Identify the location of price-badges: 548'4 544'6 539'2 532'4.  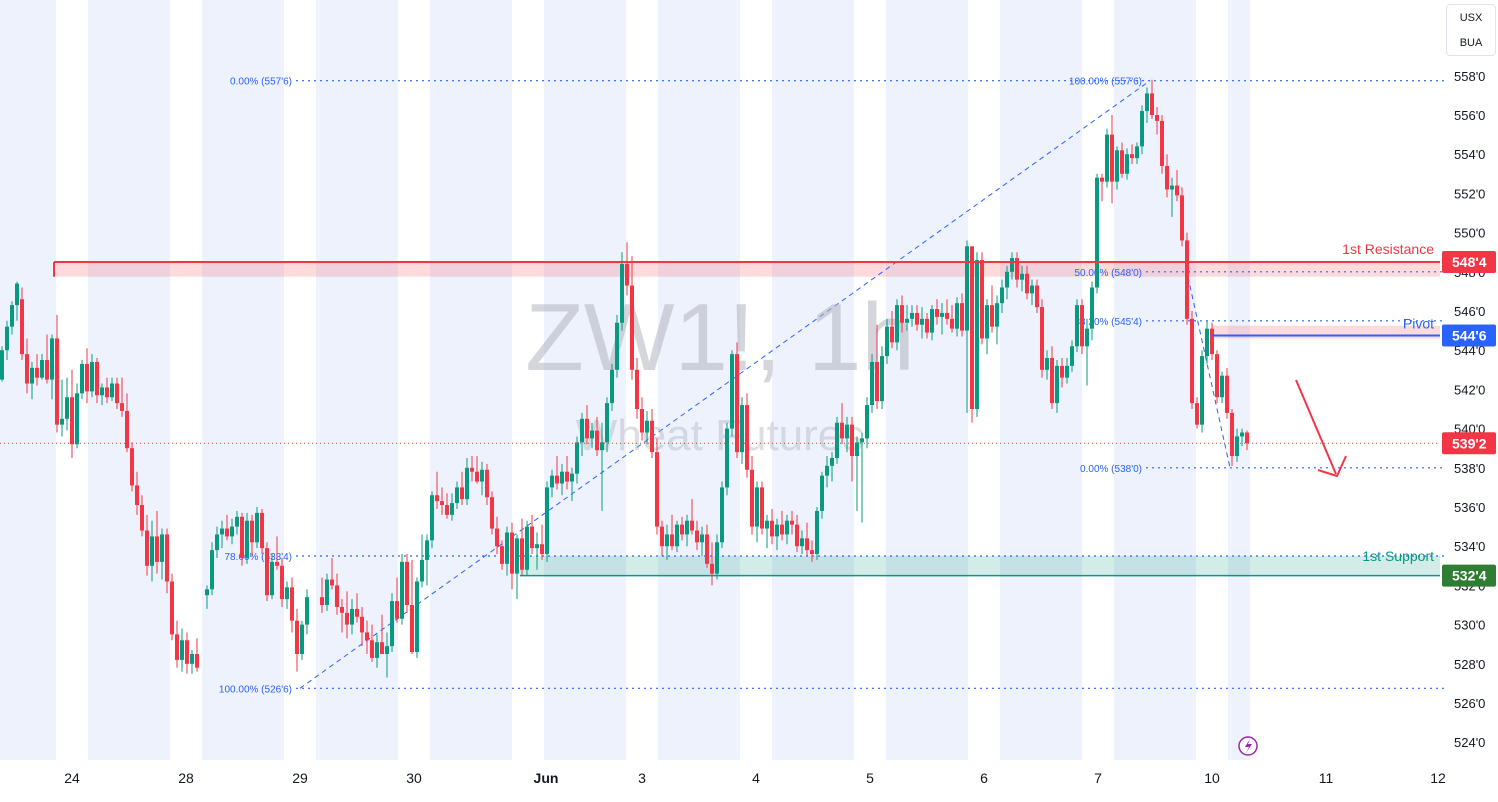
(1469, 419).